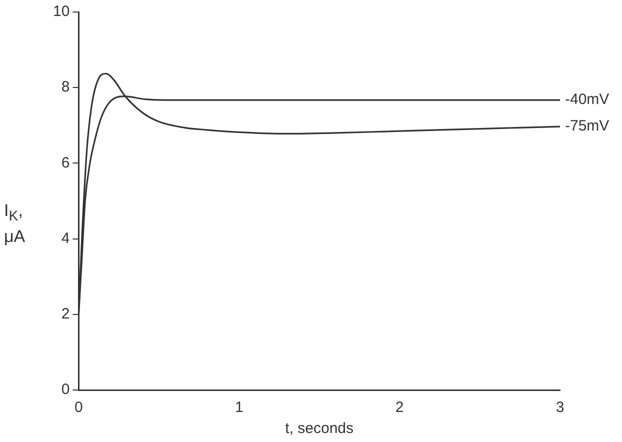  I want to click on y-axis-title: I$_{K}$, μA, so click(15, 224).